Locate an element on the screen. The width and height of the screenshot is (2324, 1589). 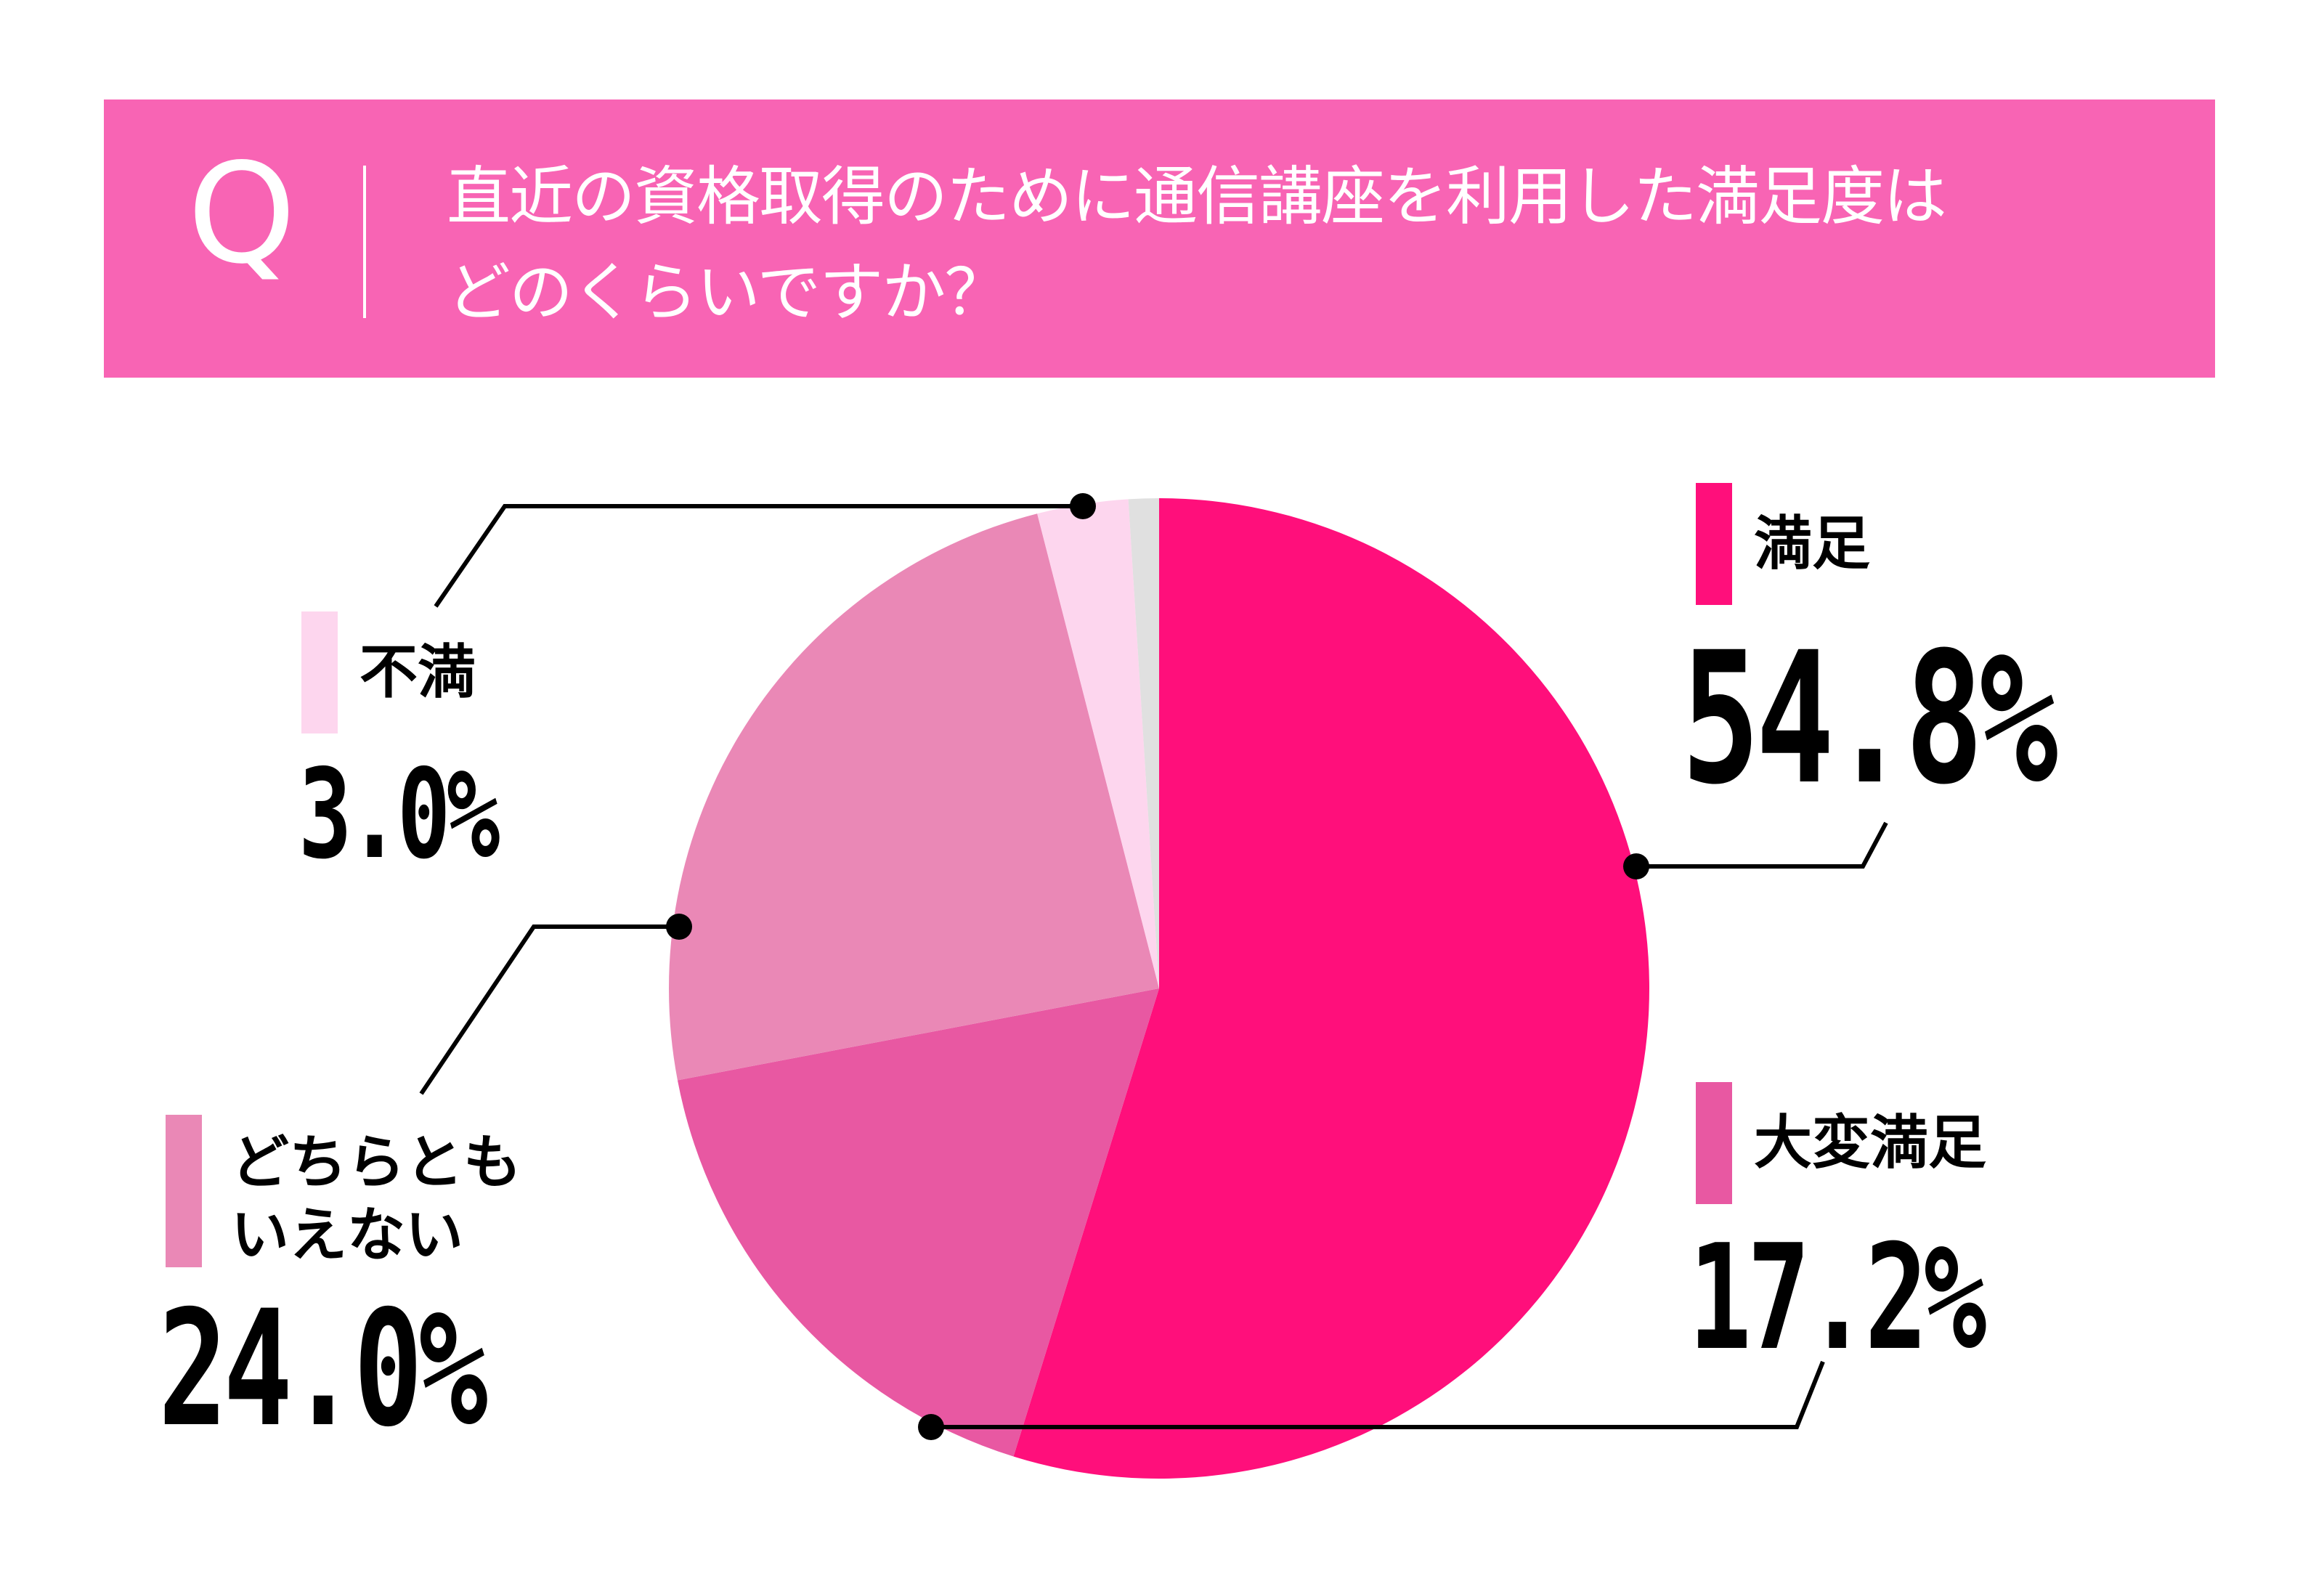
slice-other is located at coordinates (1143, 743).